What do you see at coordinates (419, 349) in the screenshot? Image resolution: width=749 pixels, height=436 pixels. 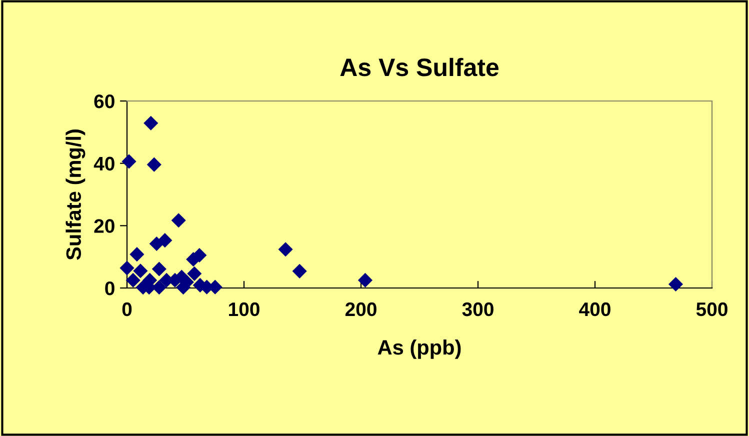 I see `x-axis-title: As (ppb)` at bounding box center [419, 349].